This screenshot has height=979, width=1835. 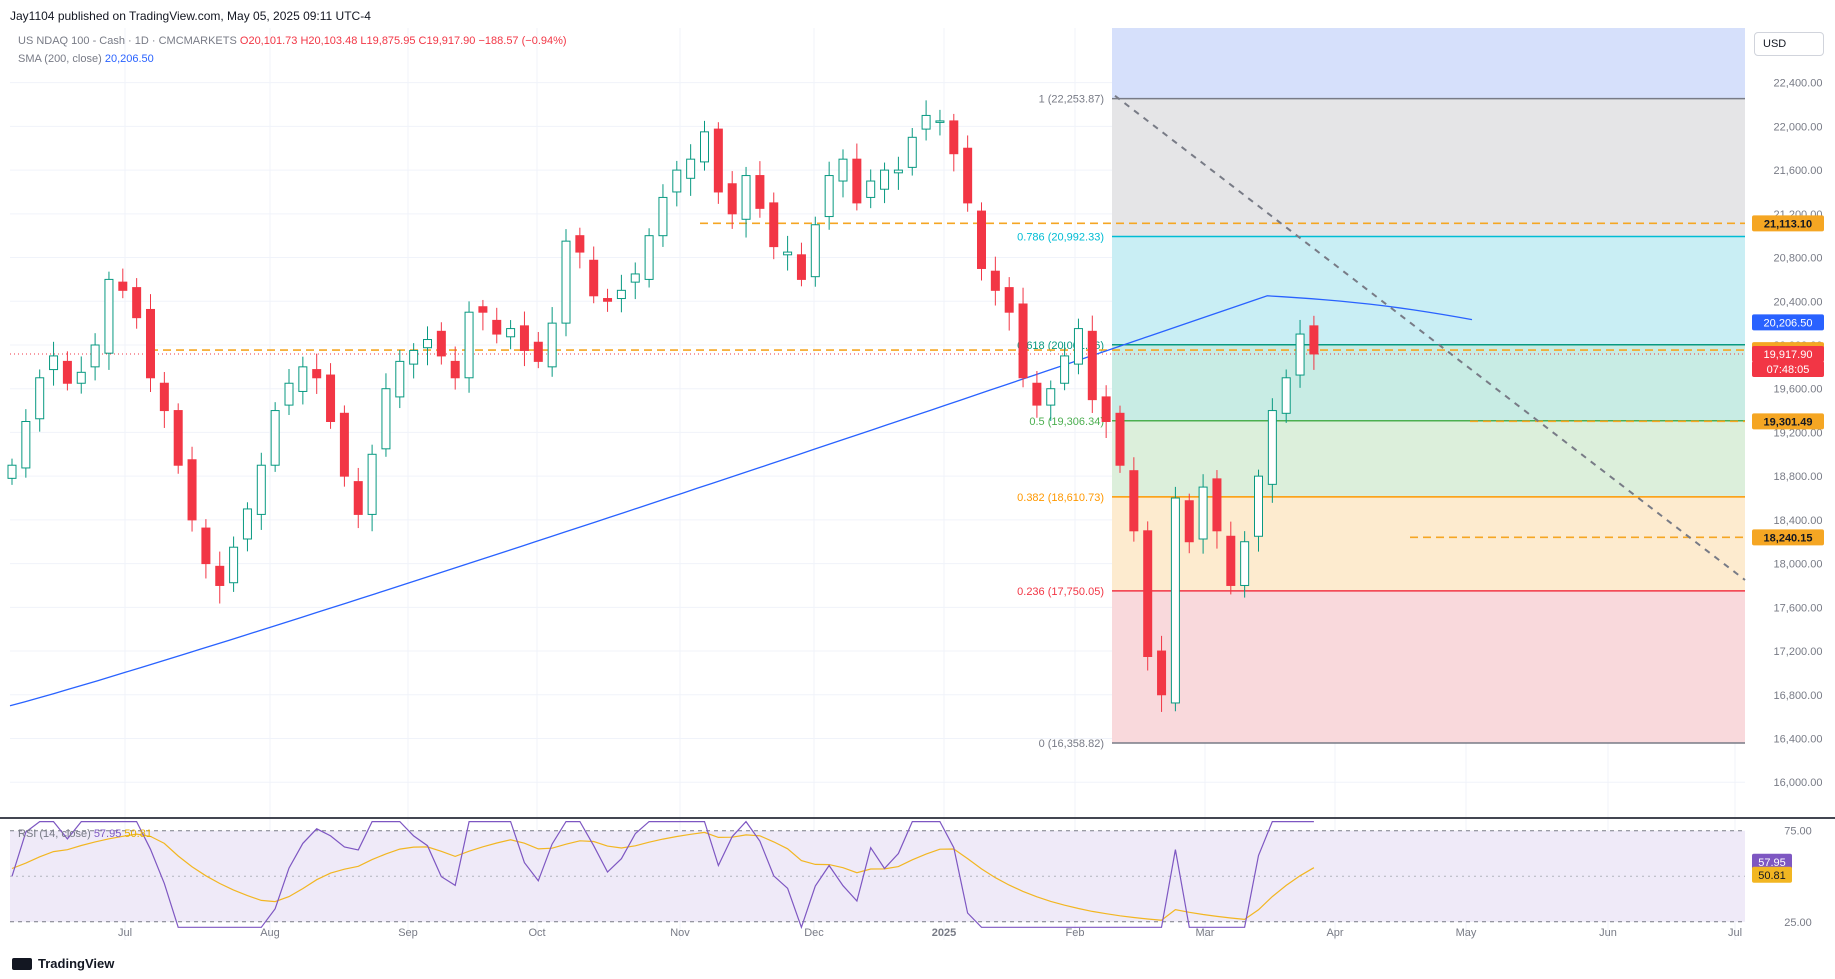 I want to click on fib-level-label: 0.5 (19,306.34), so click(x=1066, y=422).